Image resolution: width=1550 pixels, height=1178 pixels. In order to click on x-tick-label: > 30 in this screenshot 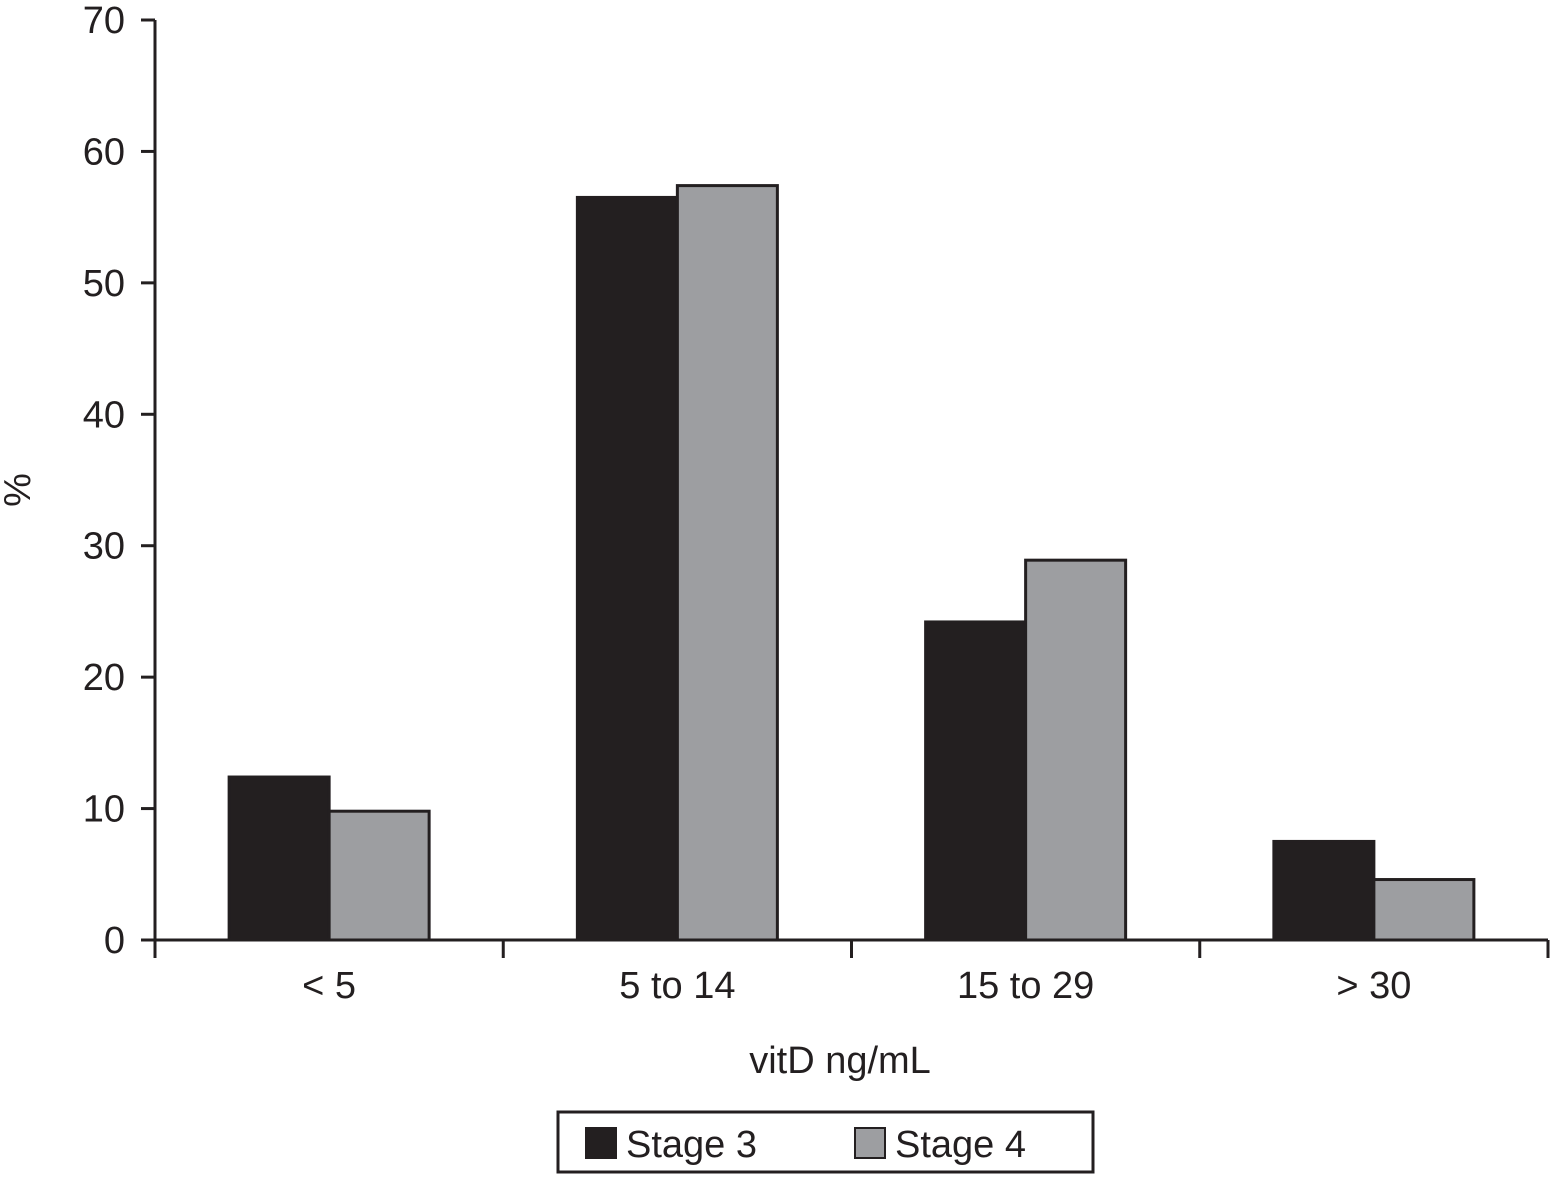, I will do `click(1373, 986)`.